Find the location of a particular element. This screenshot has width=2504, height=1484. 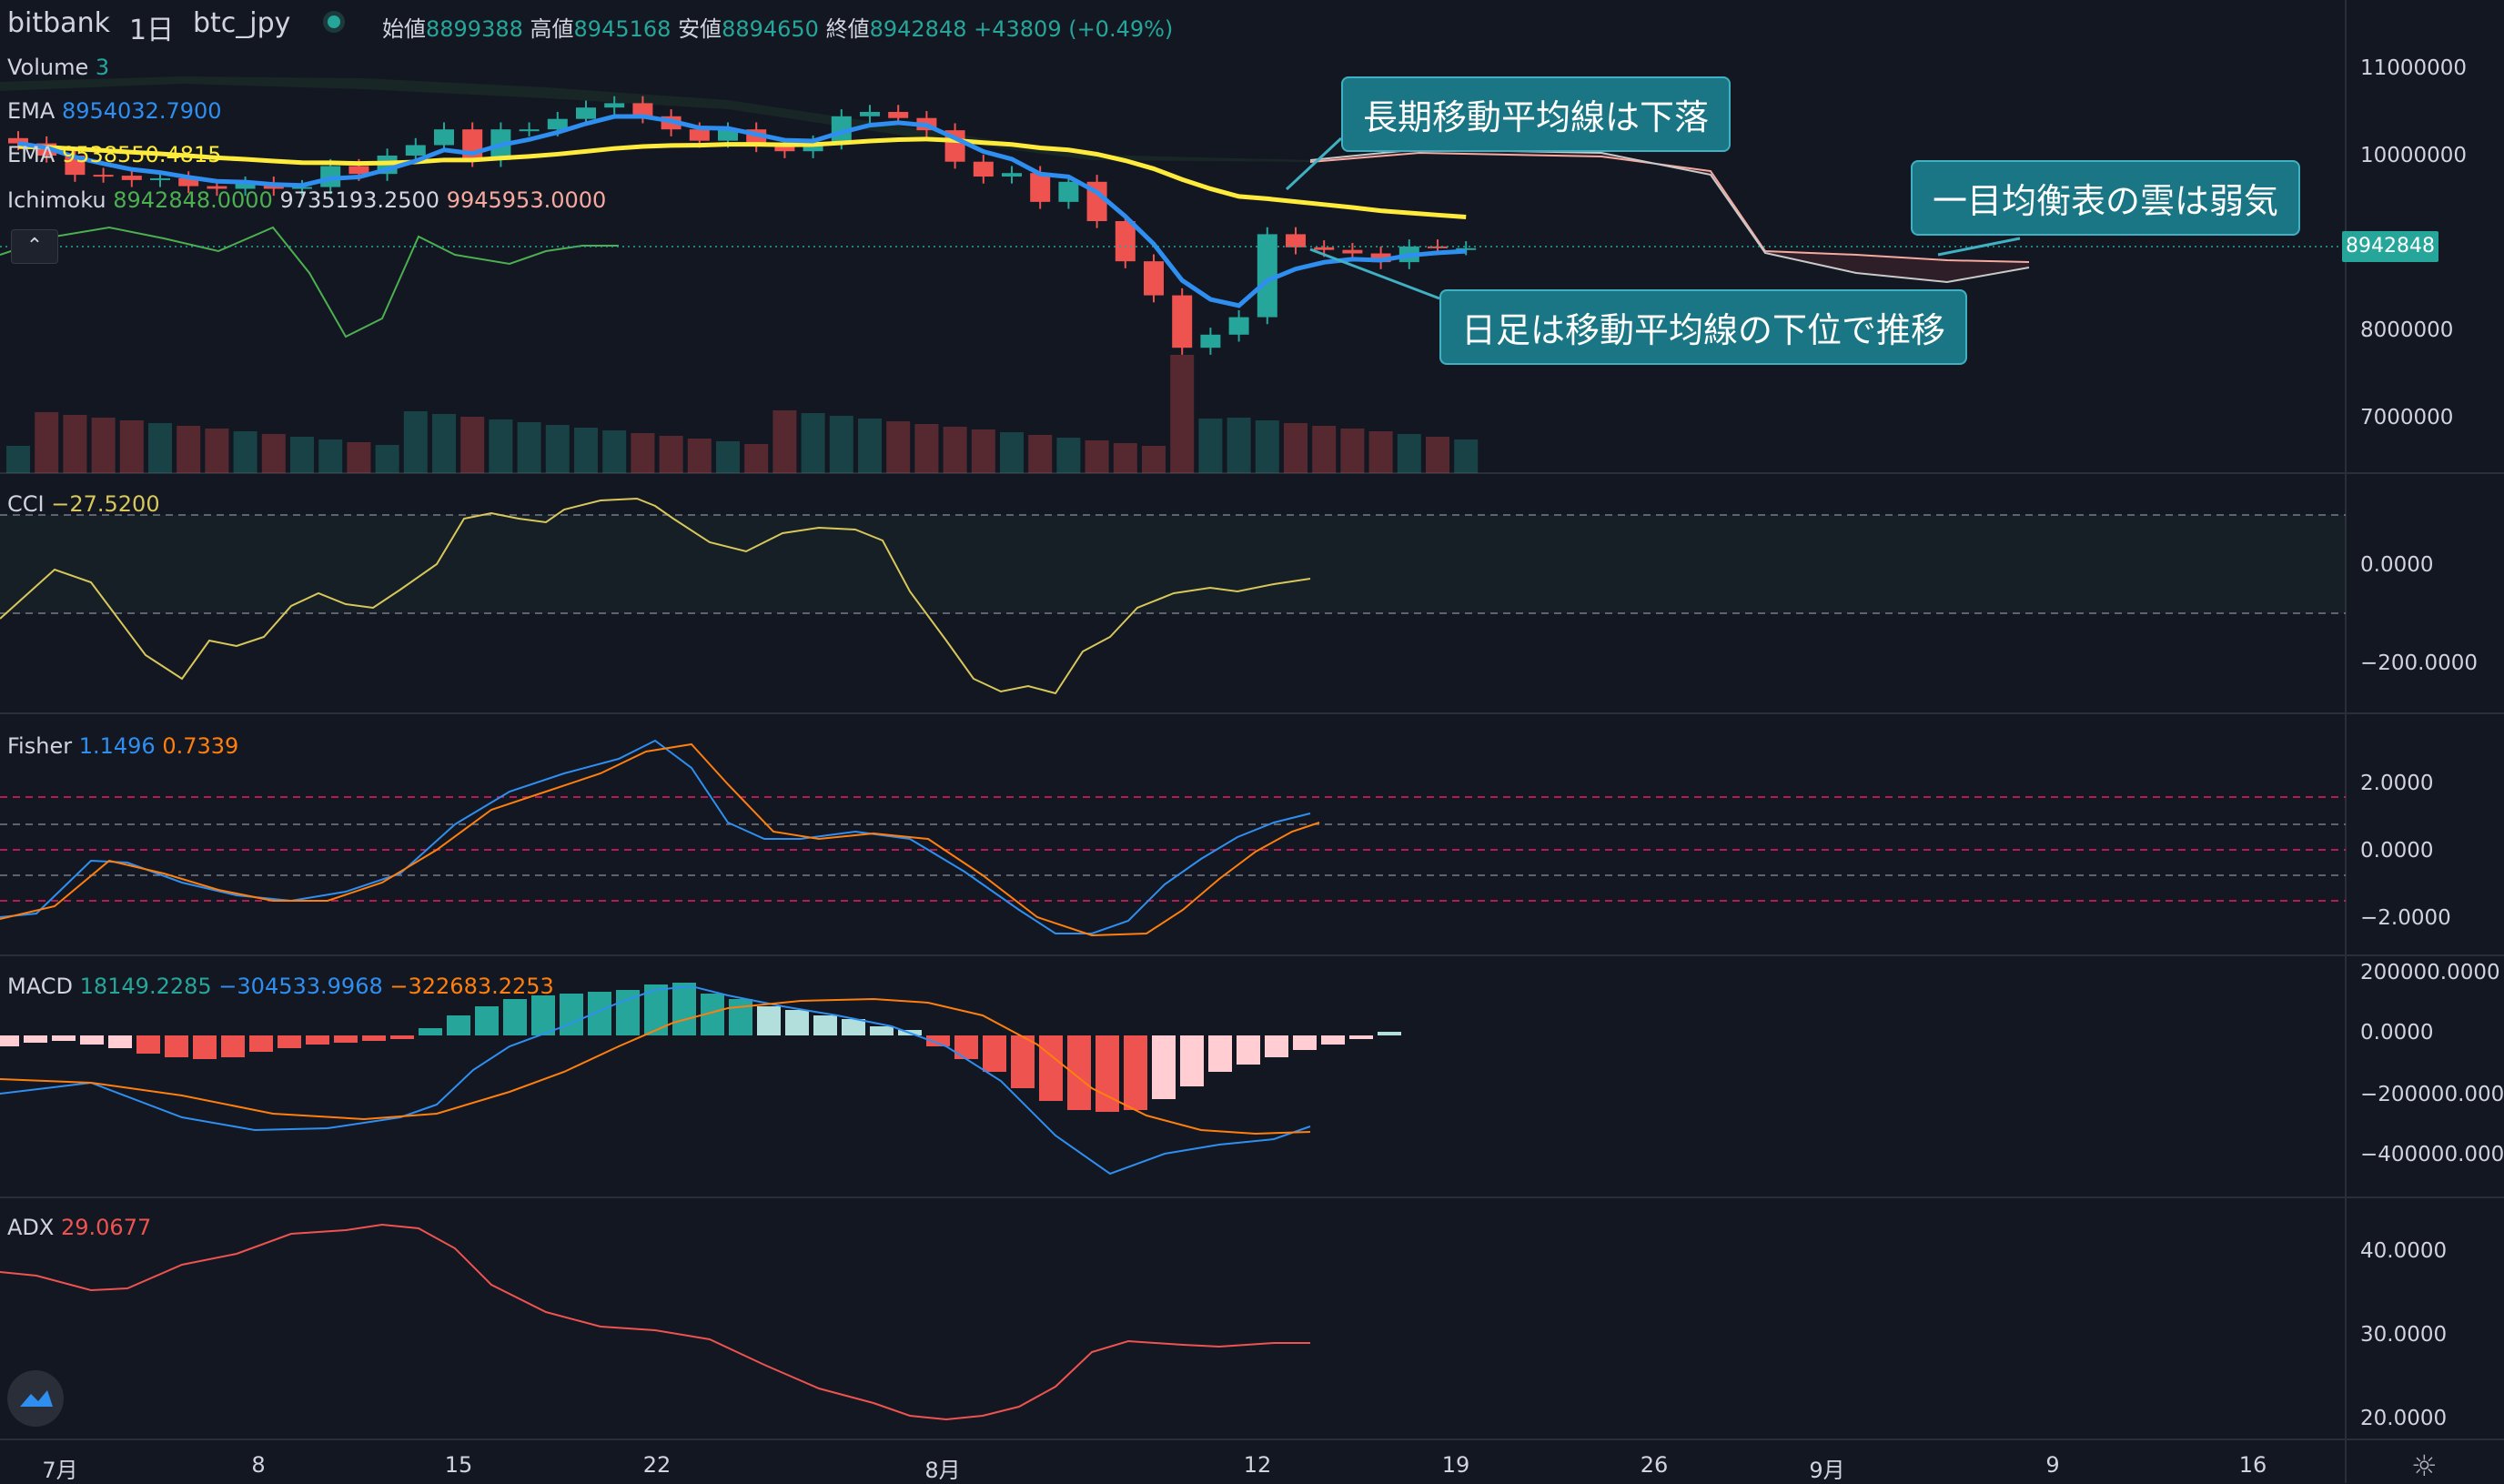

cci-line is located at coordinates (655, 596).